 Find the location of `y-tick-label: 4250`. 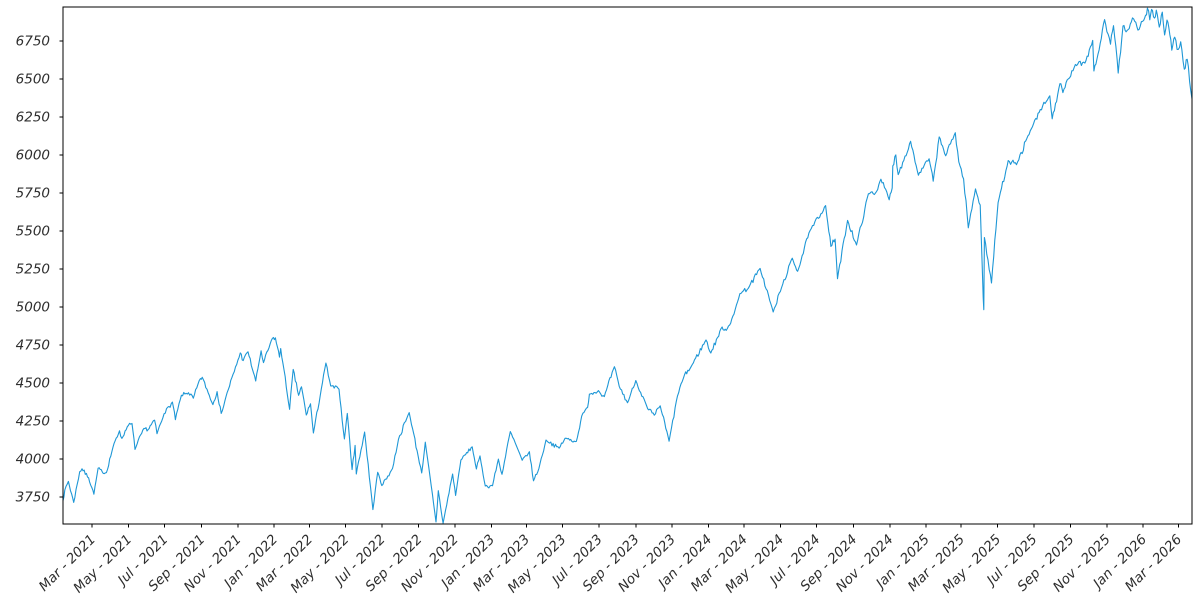

y-tick-label: 4250 is located at coordinates (33, 421).